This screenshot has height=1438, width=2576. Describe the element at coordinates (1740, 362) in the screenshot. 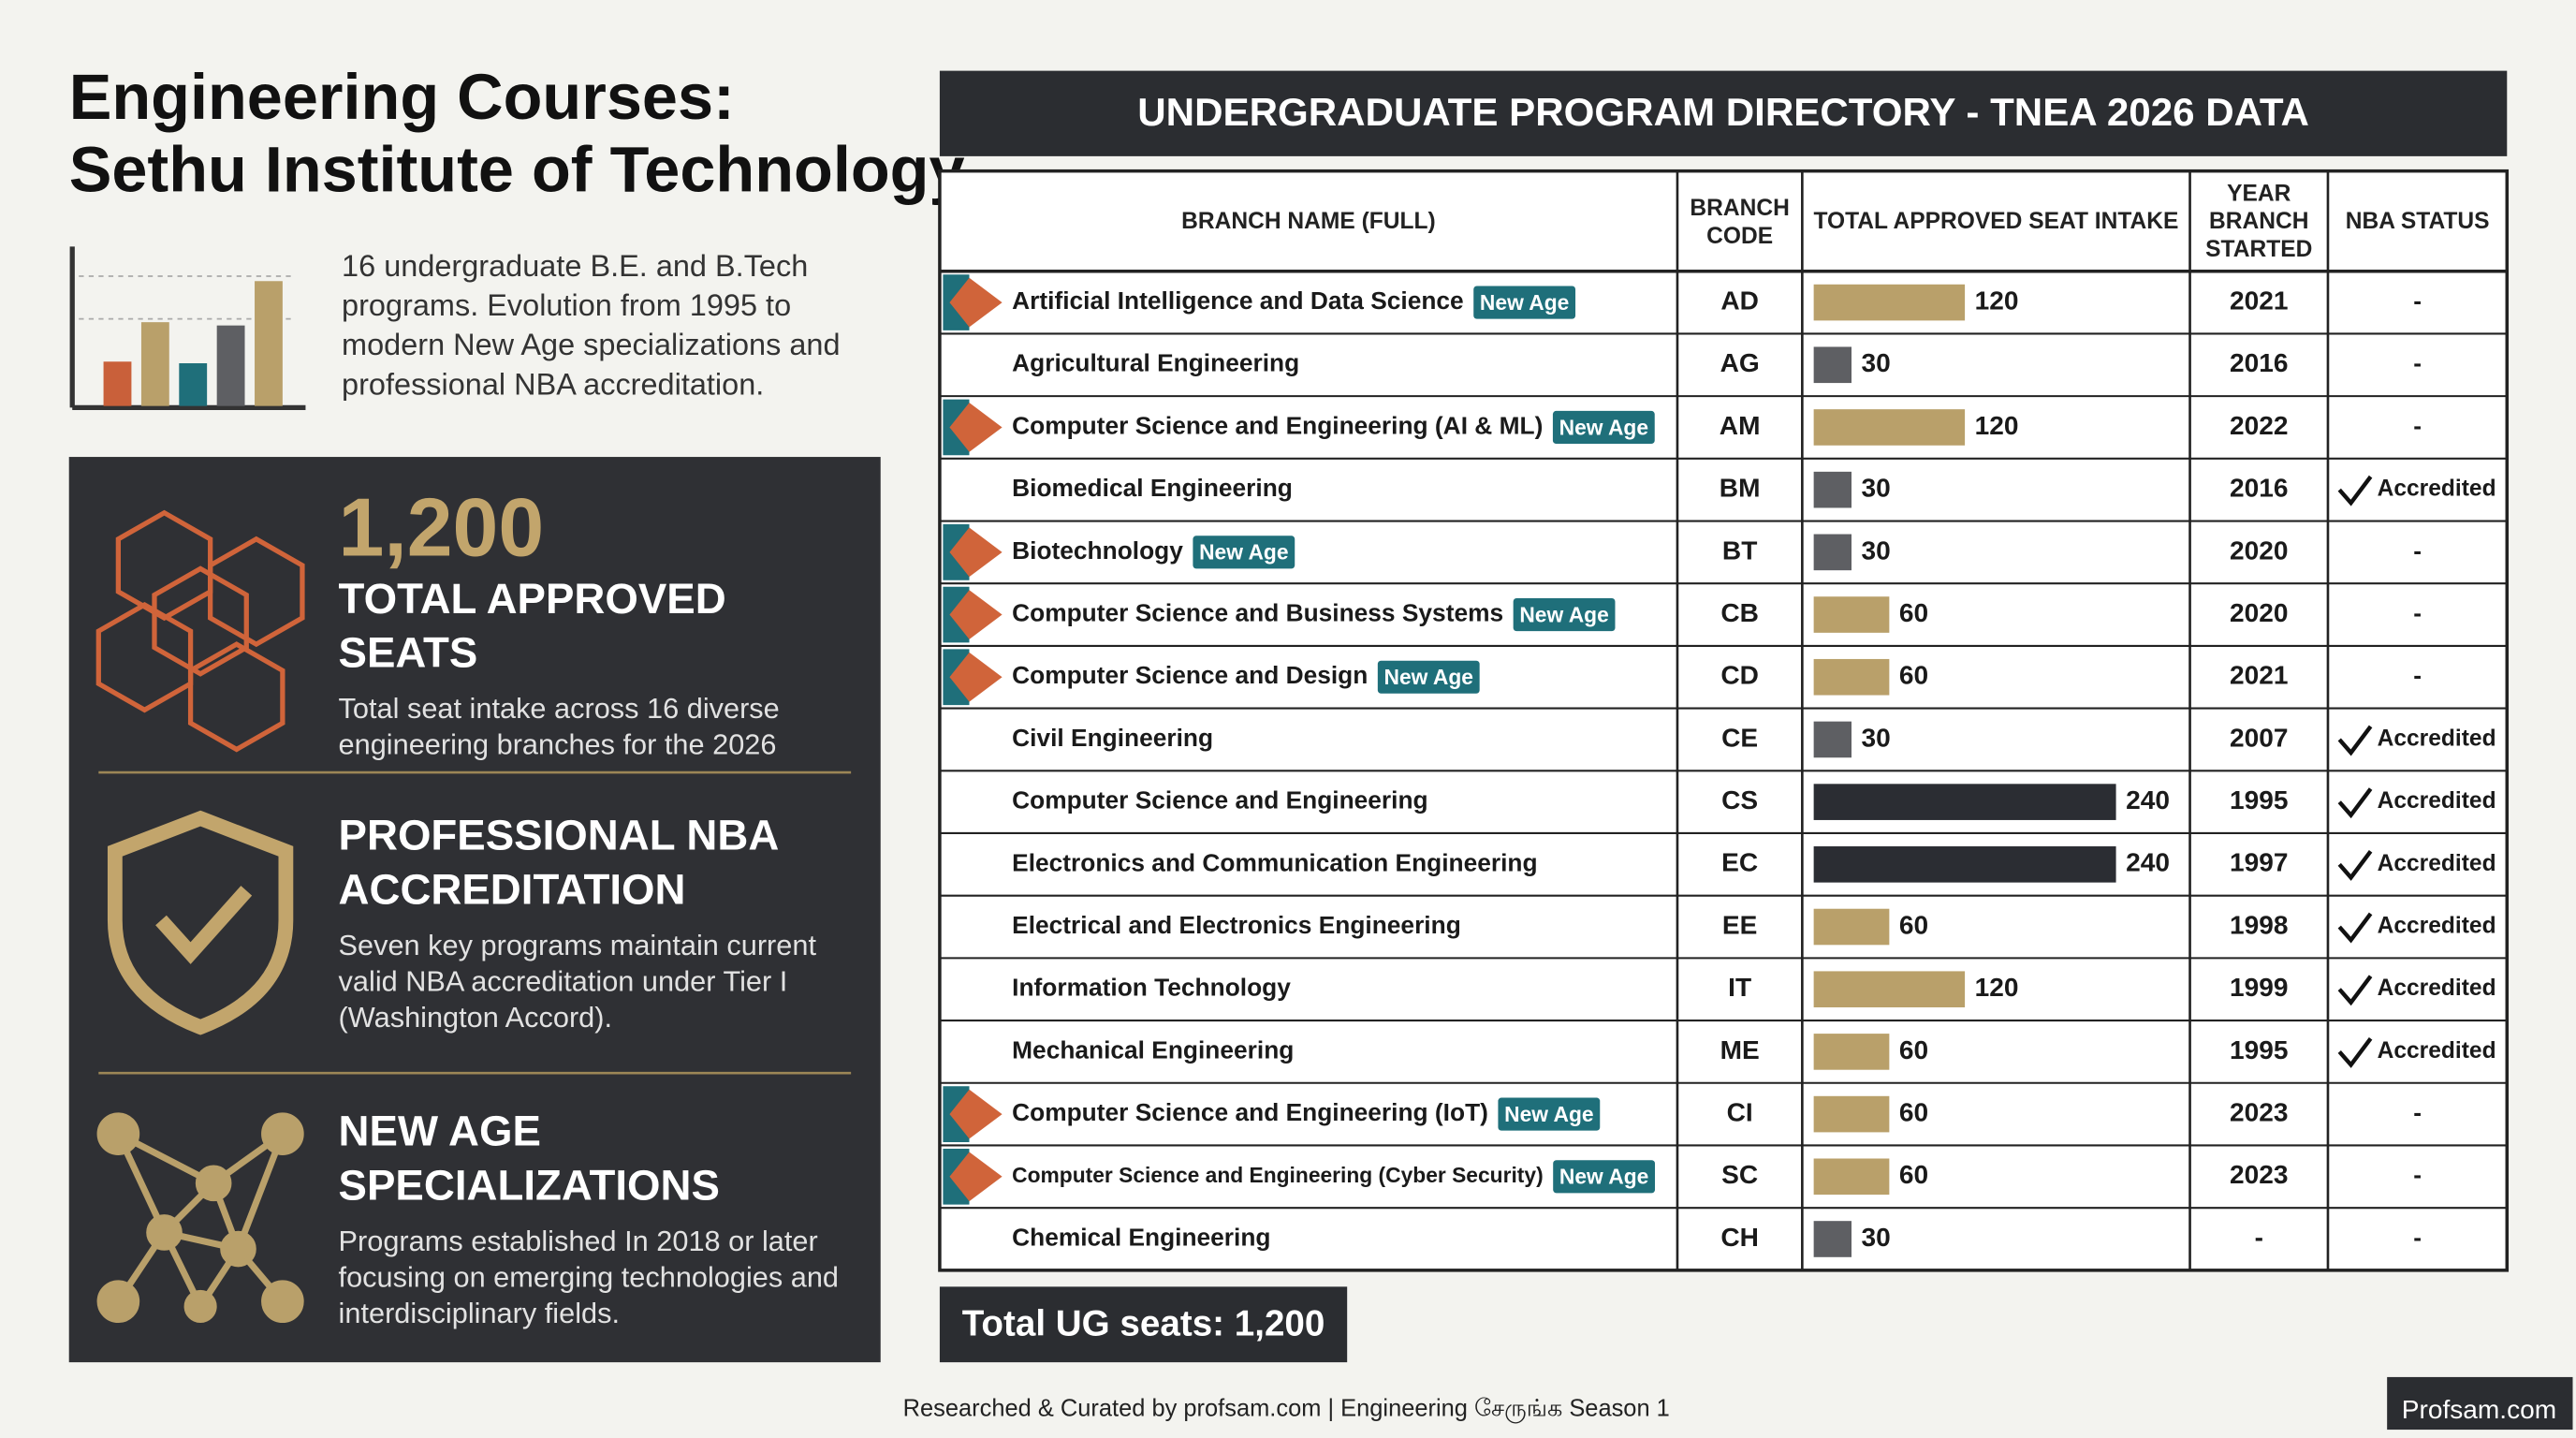

I see `branch-code: AG` at that location.